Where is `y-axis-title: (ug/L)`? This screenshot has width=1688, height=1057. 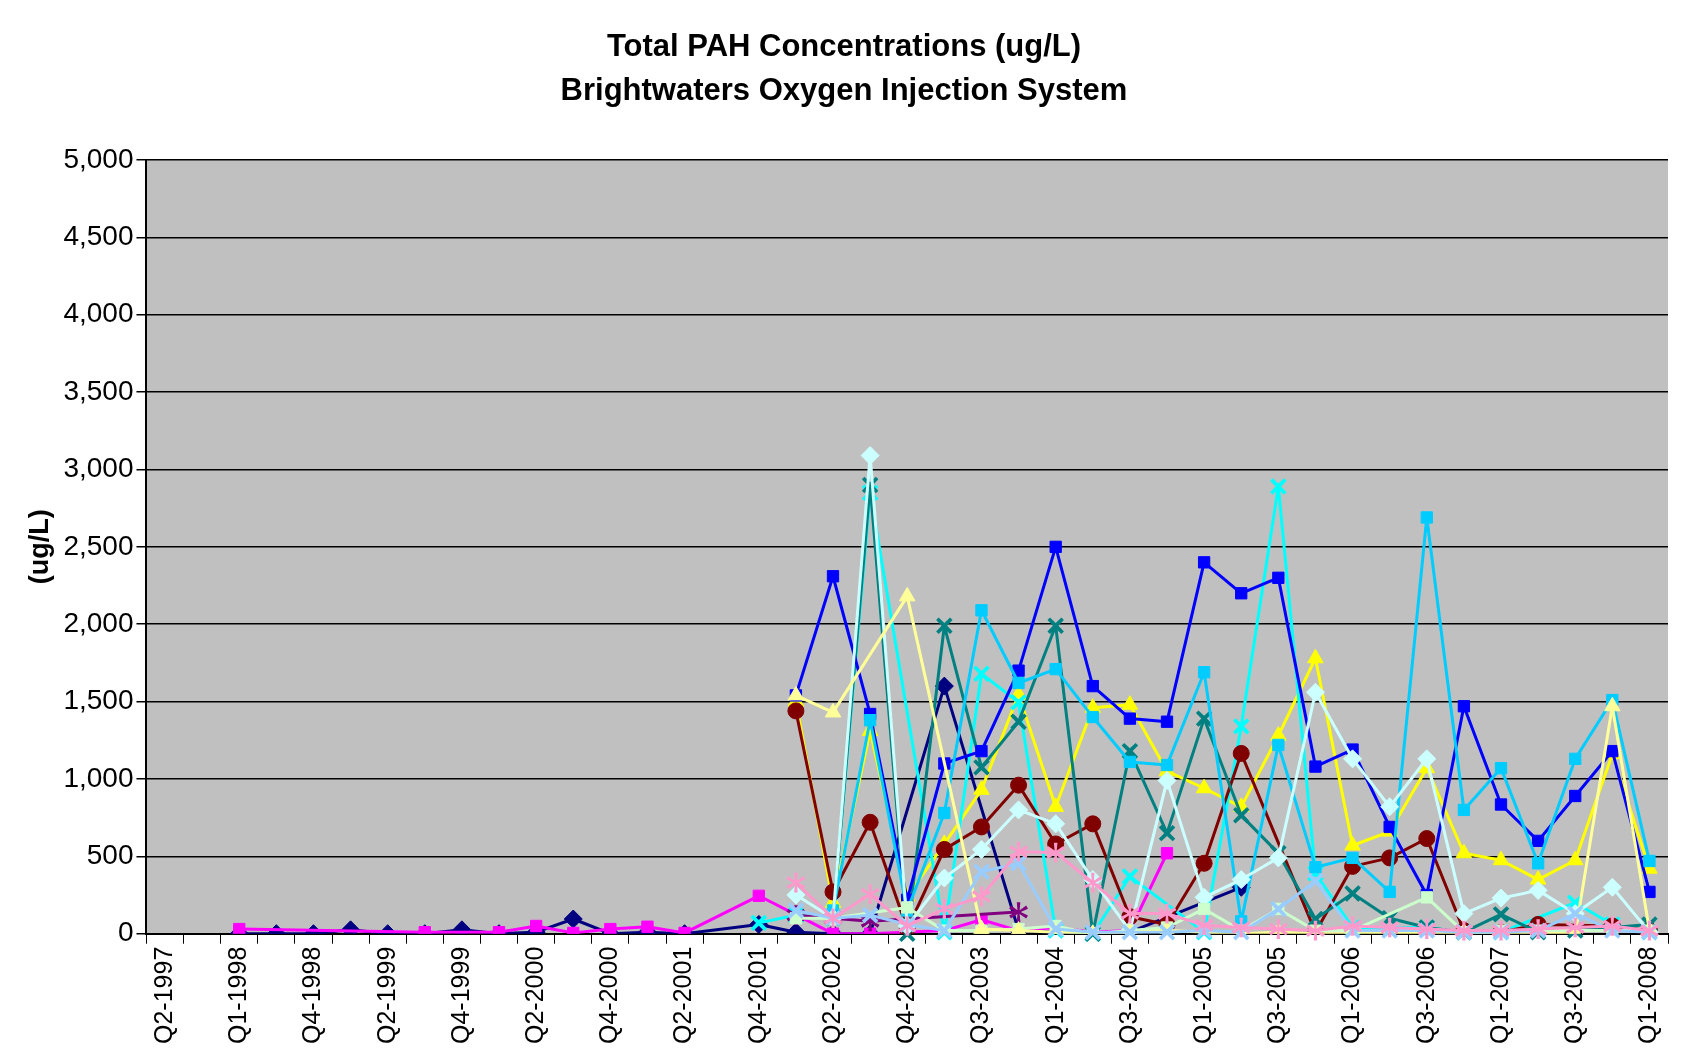 y-axis-title: (ug/L) is located at coordinates (38, 547).